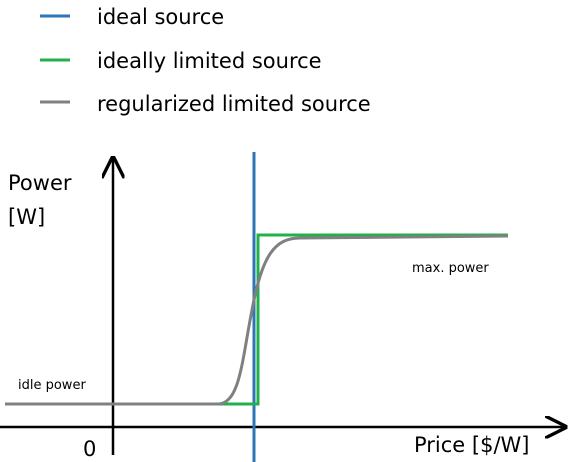 The image size is (578, 462). Describe the element at coordinates (26, 217) in the screenshot. I see `y-axis-label: [W]` at that location.